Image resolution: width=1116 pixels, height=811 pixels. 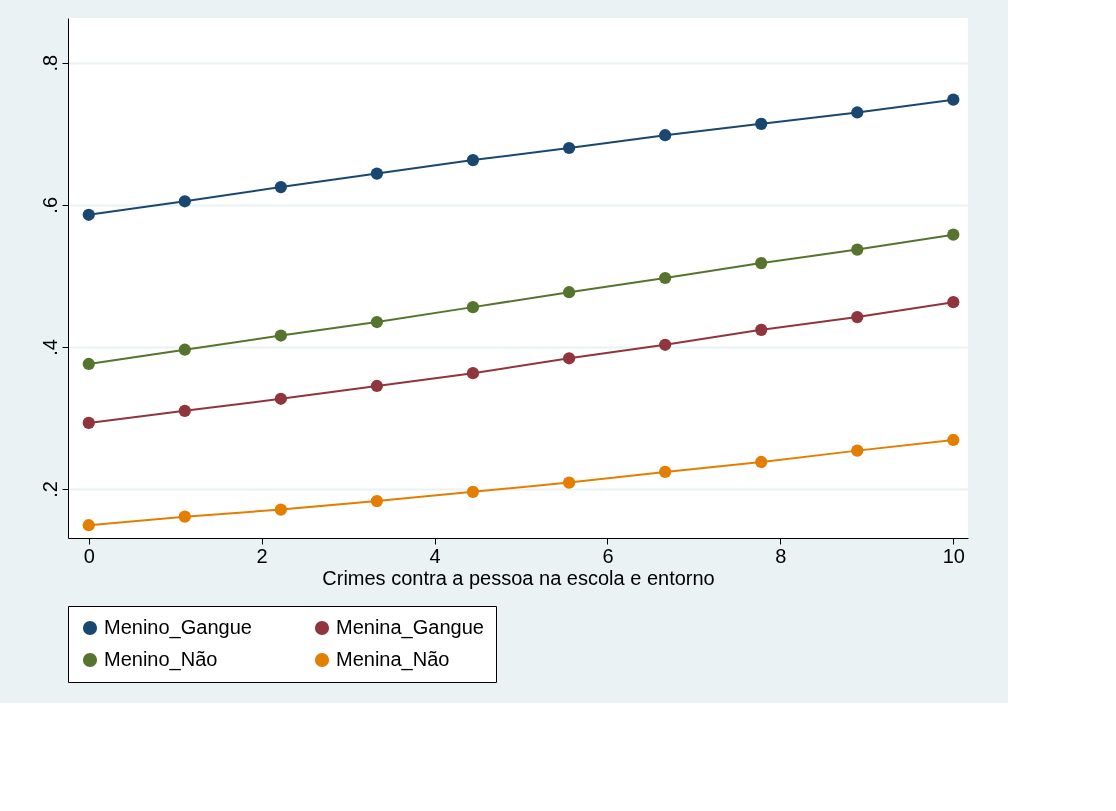 What do you see at coordinates (49, 489) in the screenshot?
I see `y-tick-label: .2` at bounding box center [49, 489].